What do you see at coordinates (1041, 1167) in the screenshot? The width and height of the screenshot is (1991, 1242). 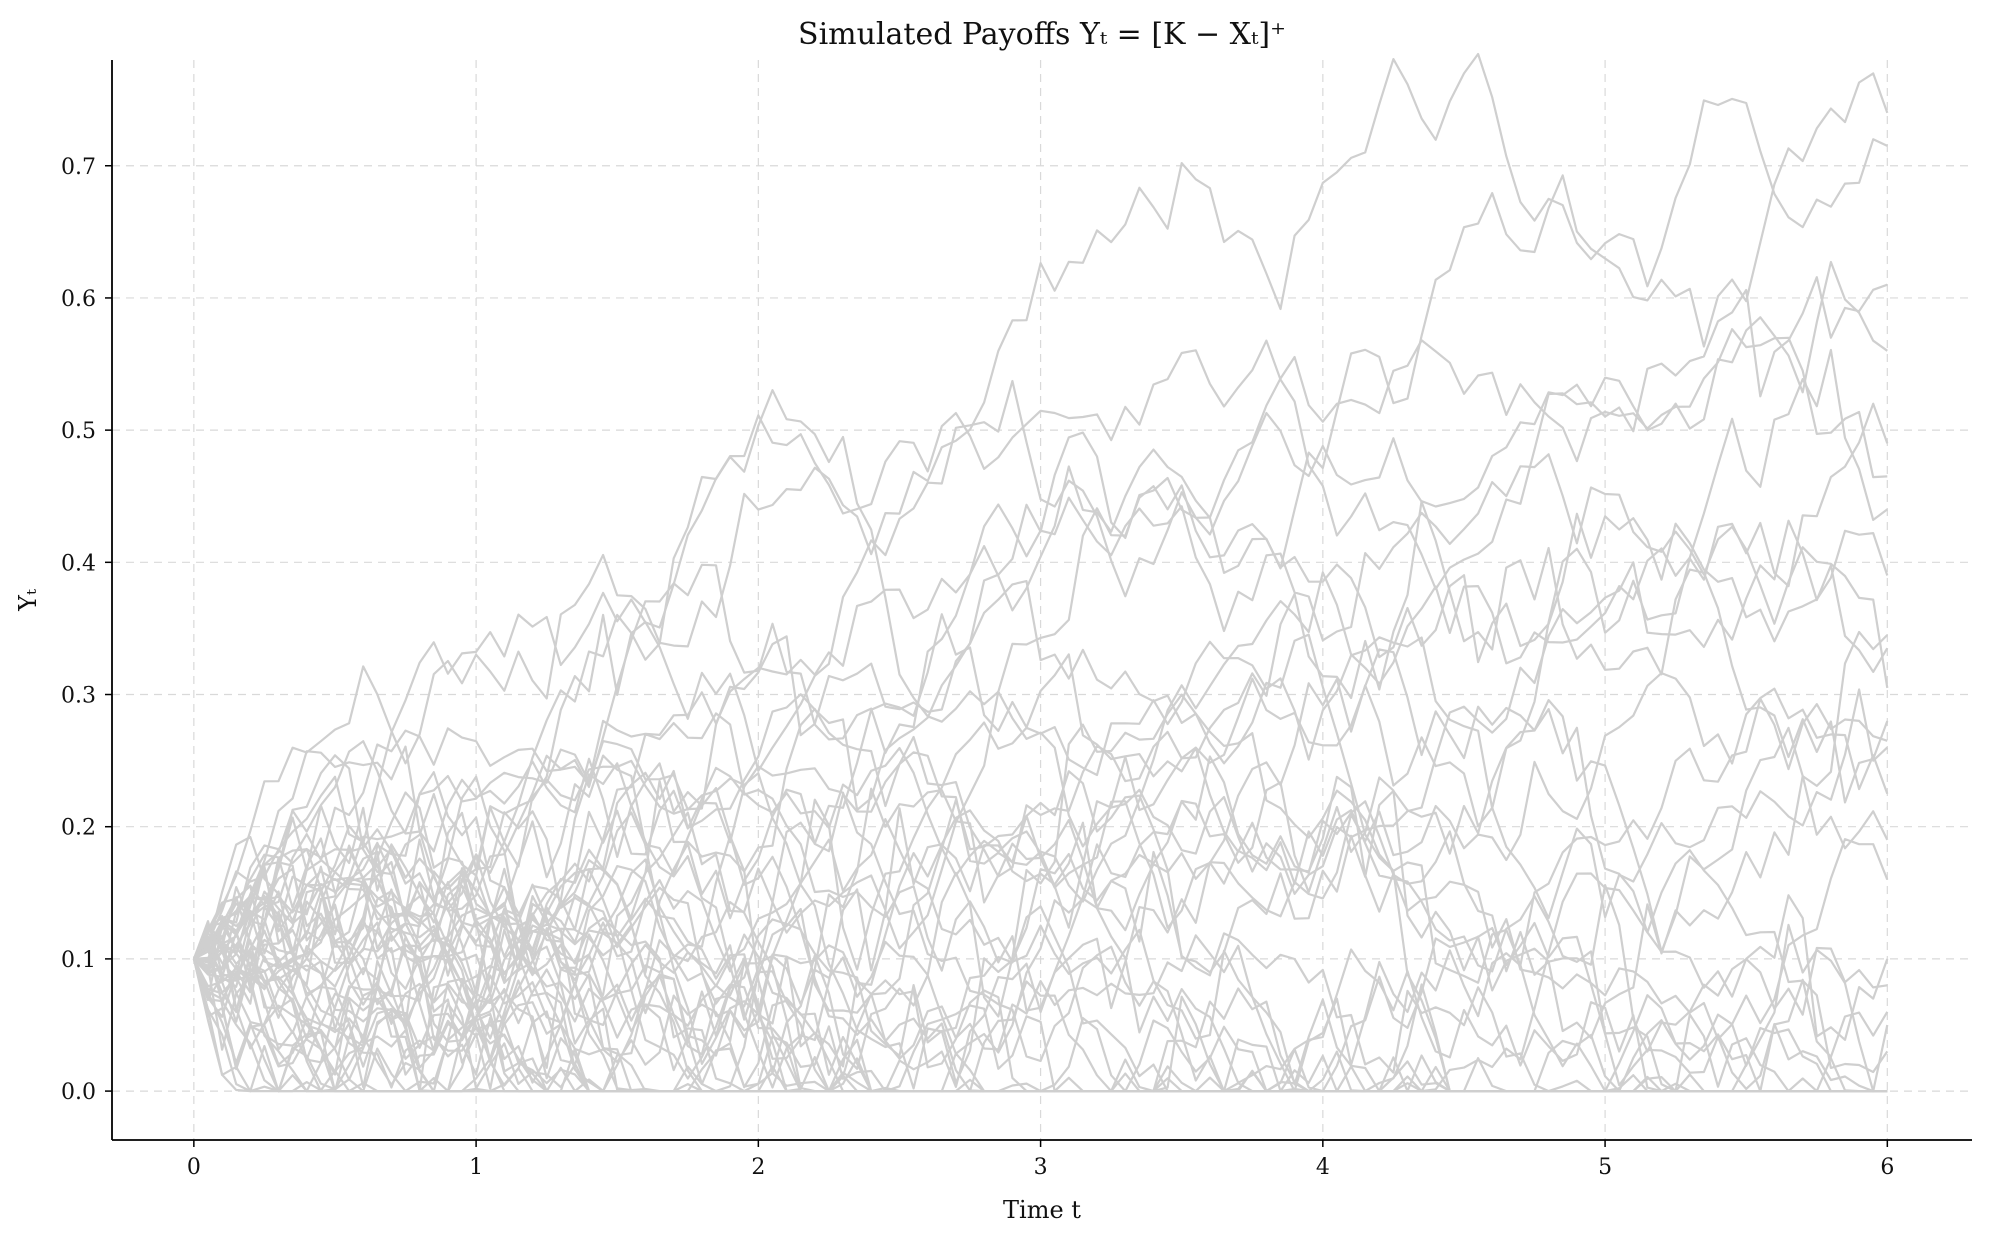 I see `x-tick-label-3: 3` at bounding box center [1041, 1167].